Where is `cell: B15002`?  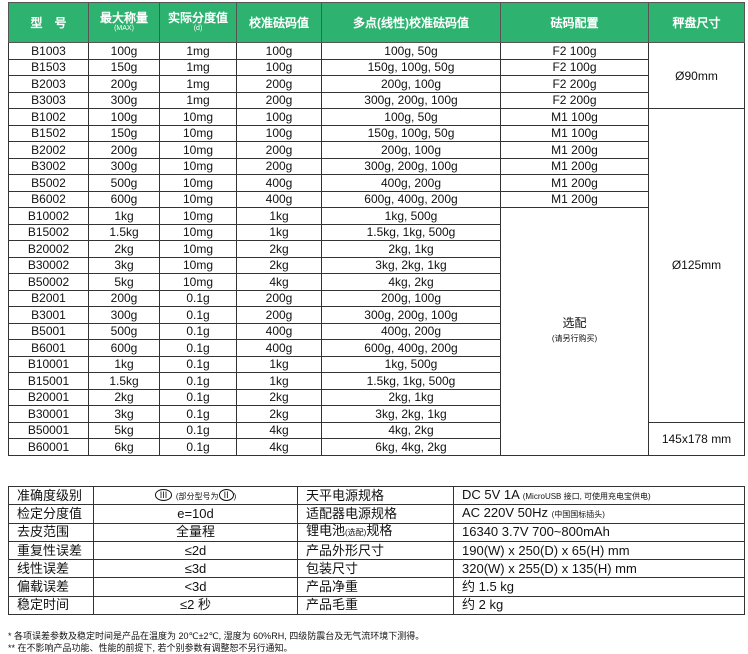
cell: B15002 is located at coordinates (48, 232).